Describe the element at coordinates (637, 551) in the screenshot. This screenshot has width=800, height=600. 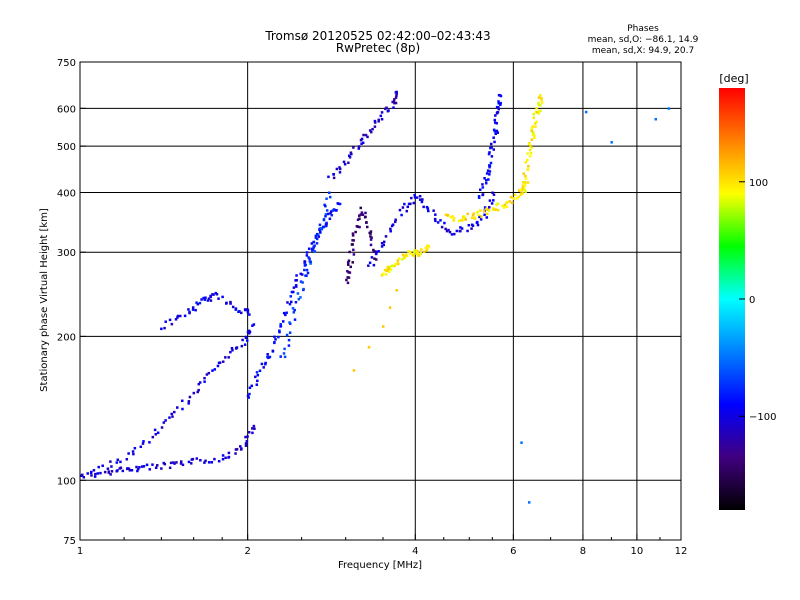
I see `x-tick-label: 10` at that location.